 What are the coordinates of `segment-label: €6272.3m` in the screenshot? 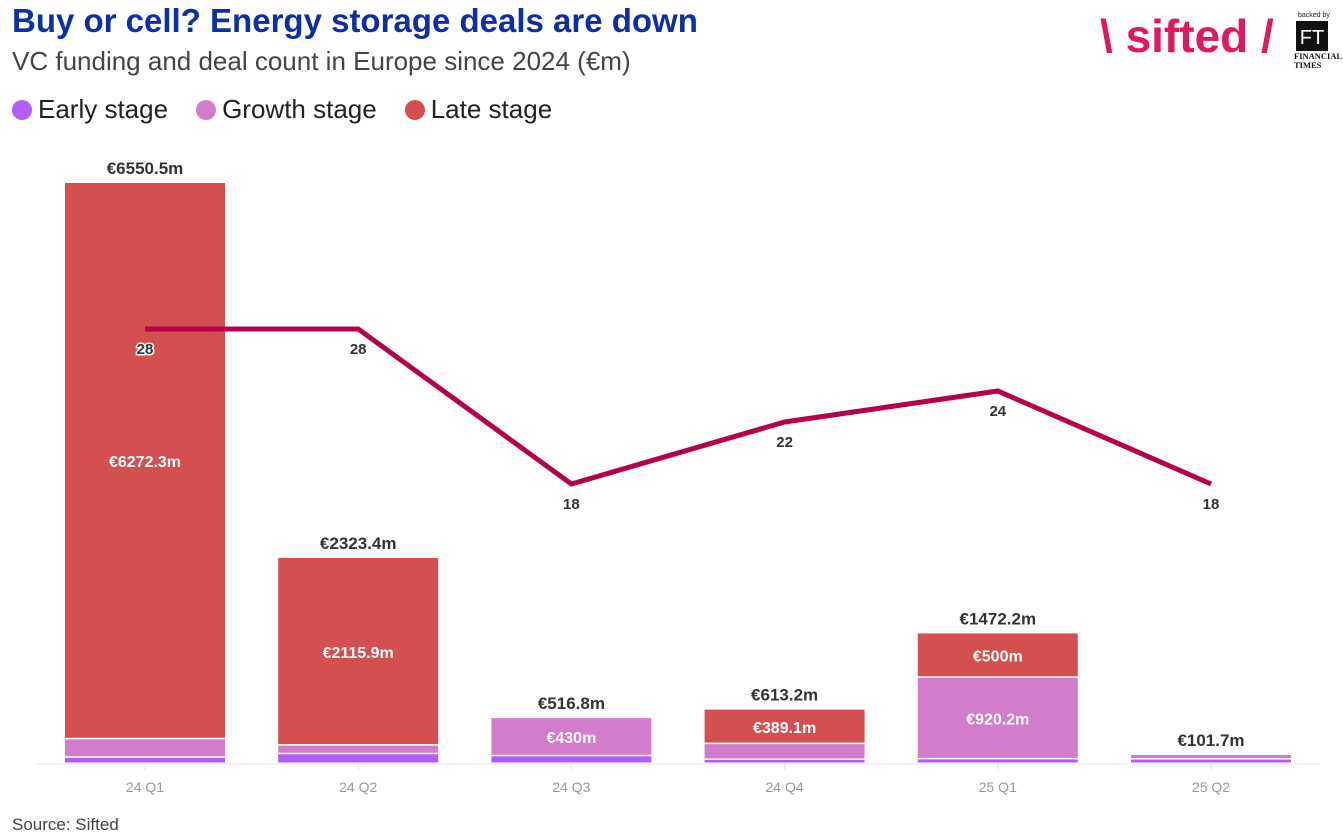 It's located at (145, 462).